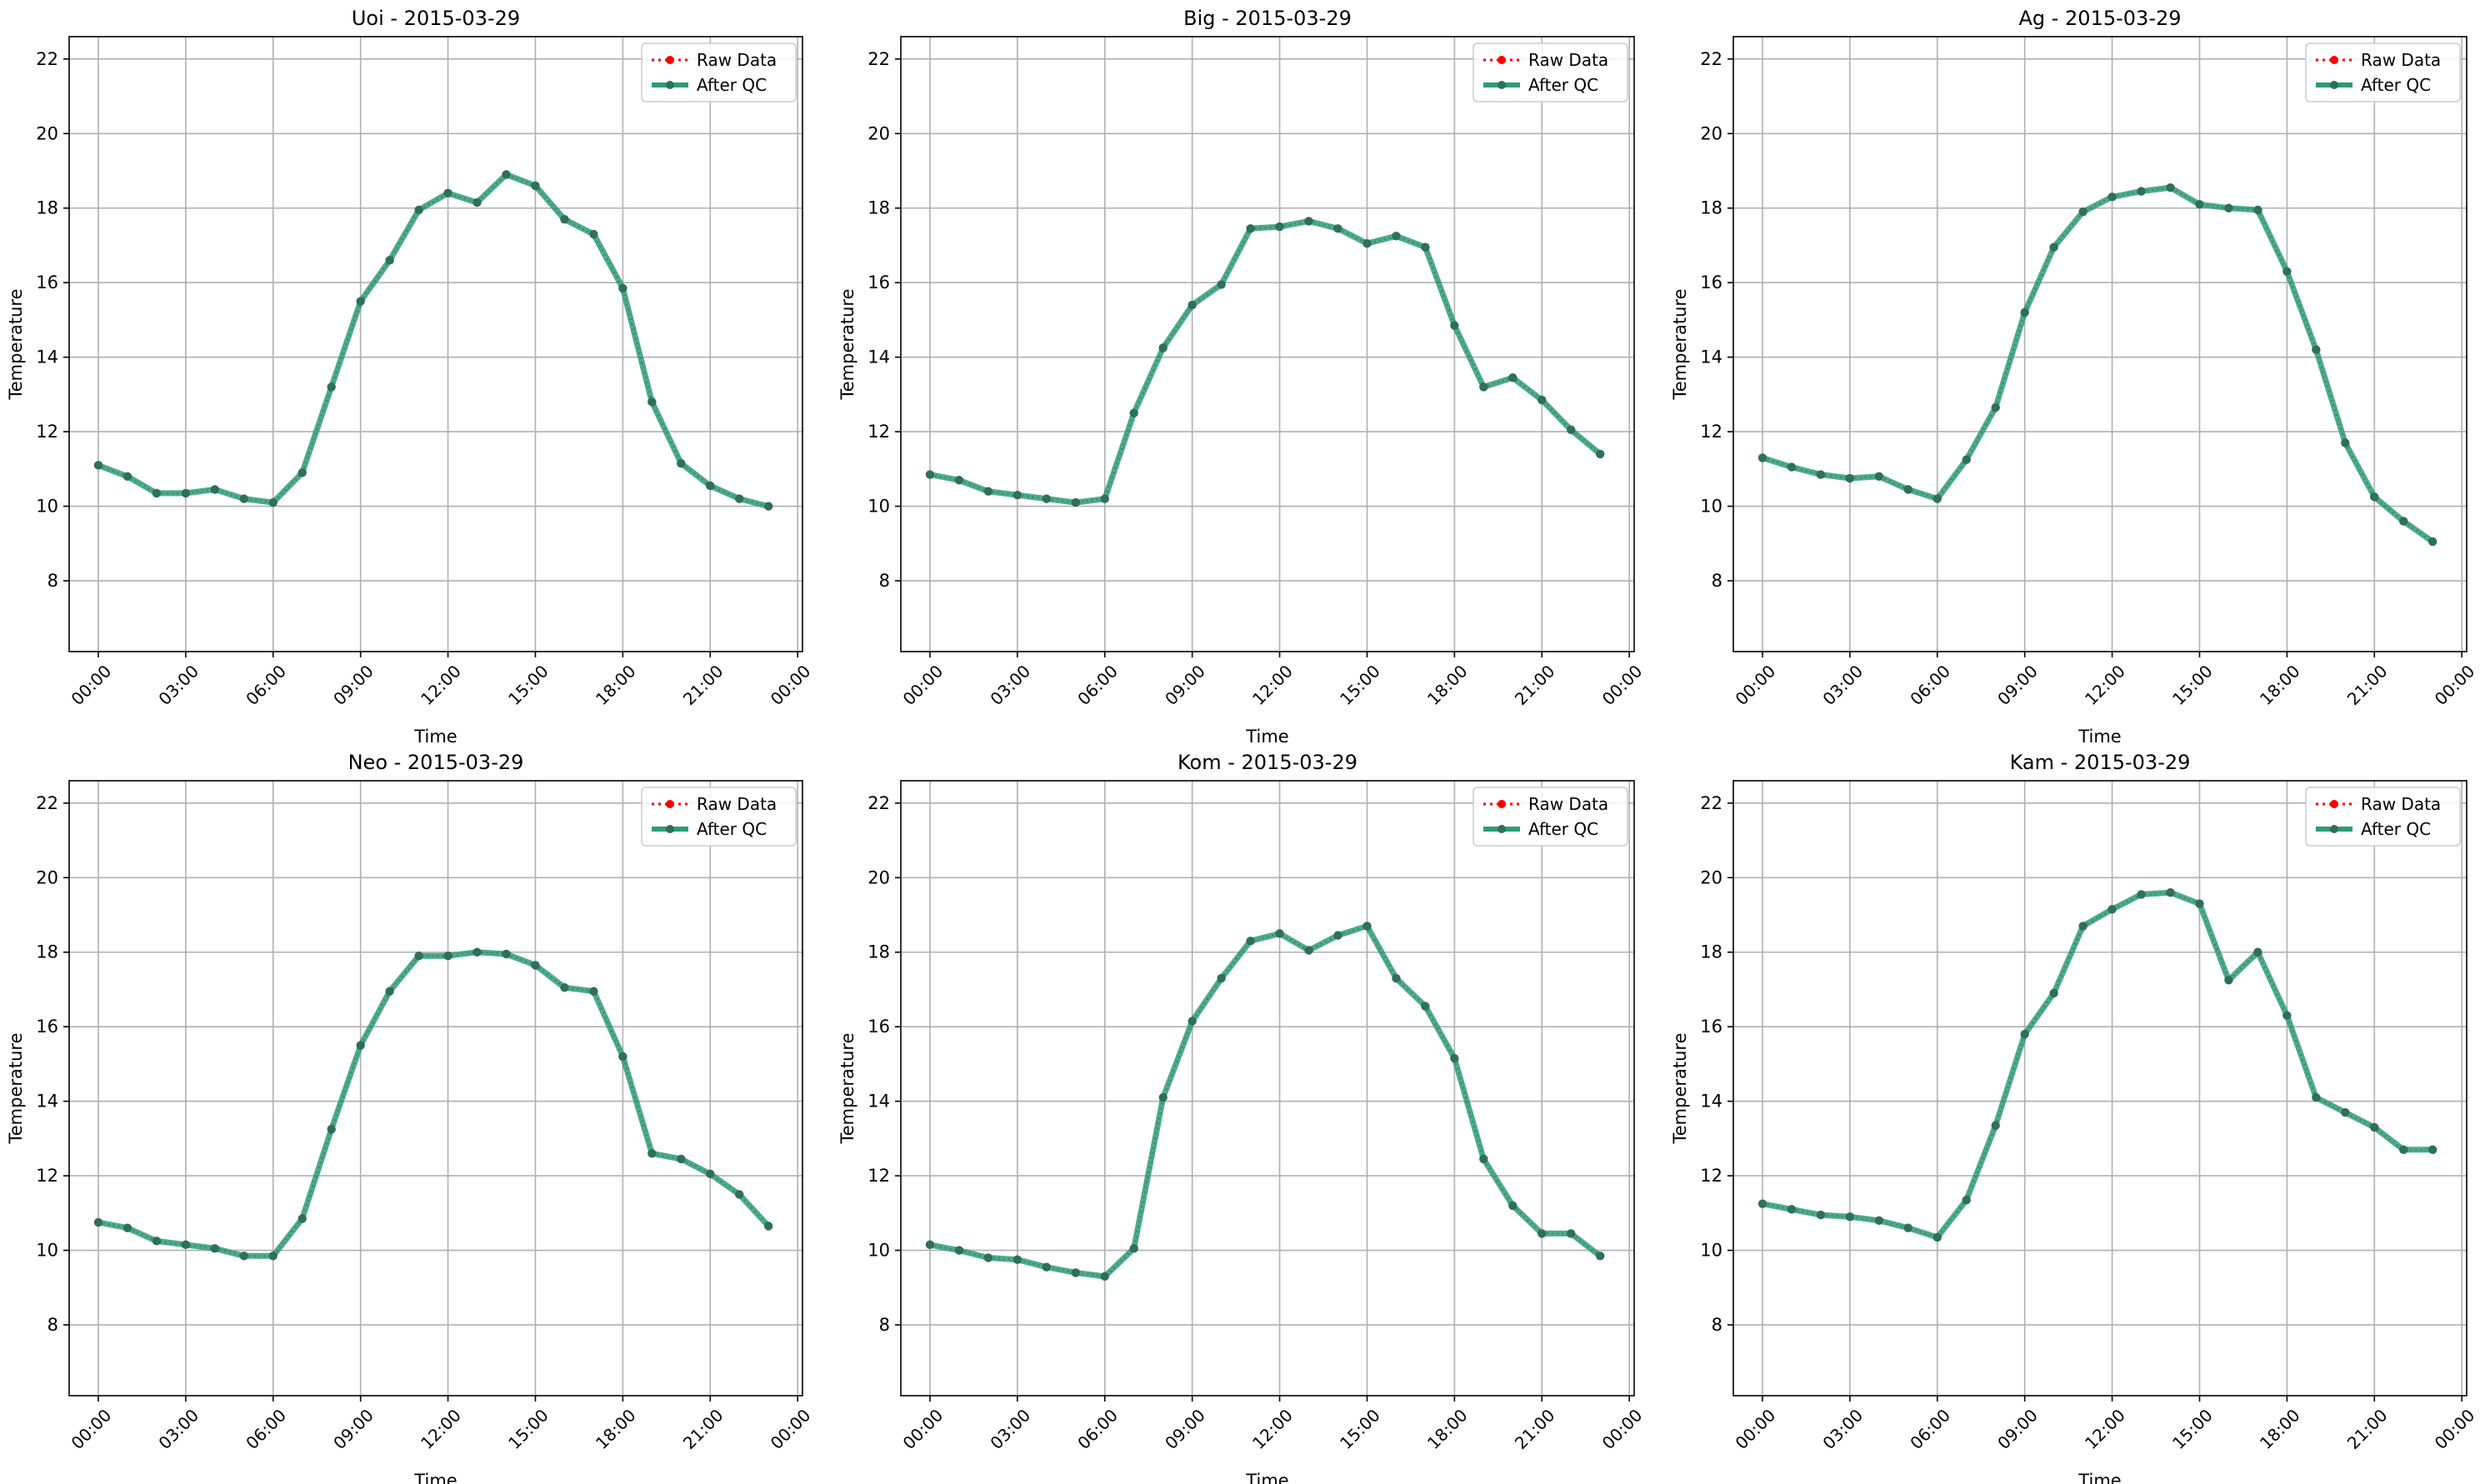 The height and width of the screenshot is (1484, 2485). What do you see at coordinates (879, 1176) in the screenshot?
I see `y-tick-label: 12` at bounding box center [879, 1176].